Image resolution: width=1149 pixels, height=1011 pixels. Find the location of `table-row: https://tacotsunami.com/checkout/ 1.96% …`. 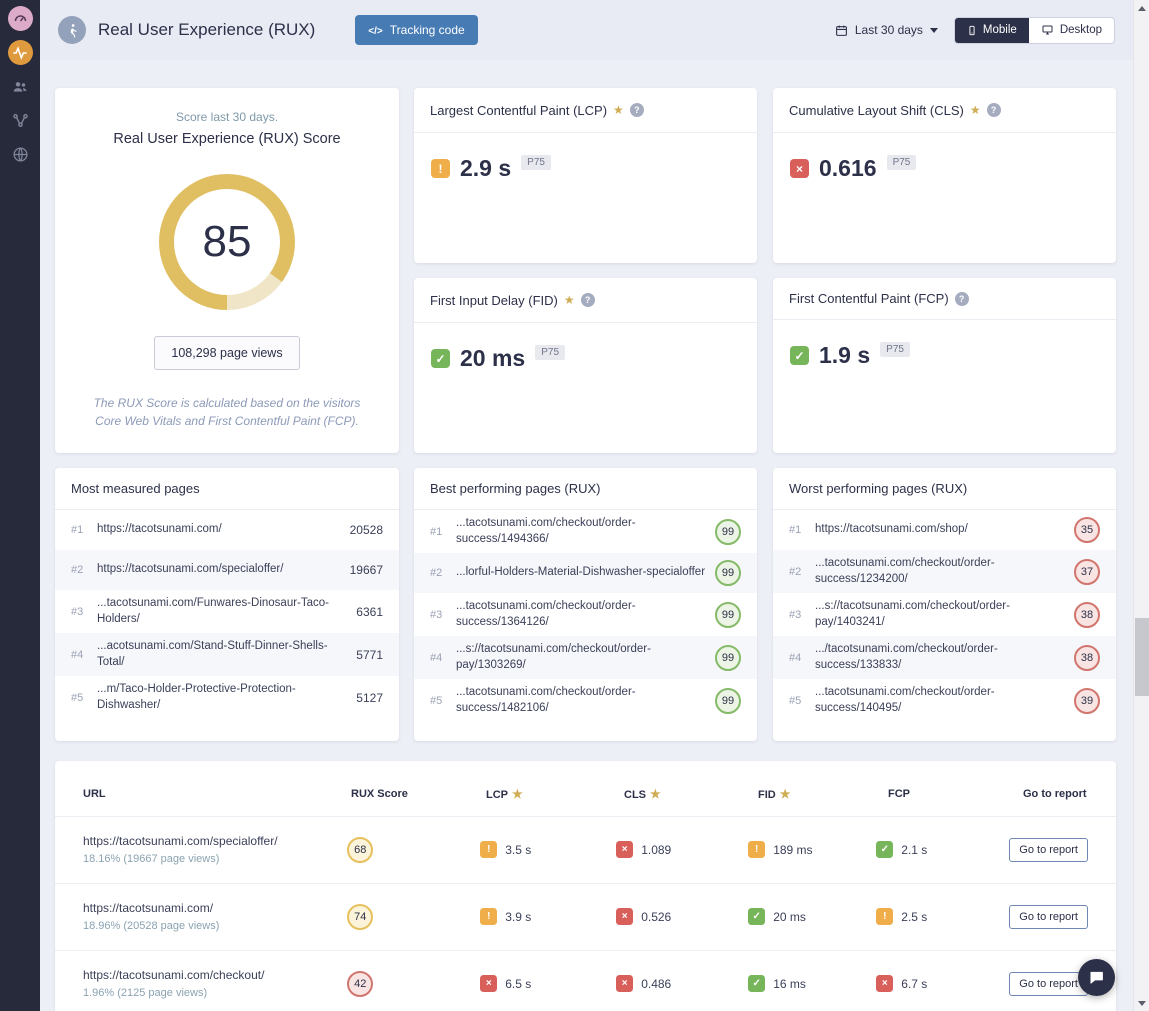

table-row: https://tacotsunami.com/checkout/ 1.96% … is located at coordinates (585, 980).